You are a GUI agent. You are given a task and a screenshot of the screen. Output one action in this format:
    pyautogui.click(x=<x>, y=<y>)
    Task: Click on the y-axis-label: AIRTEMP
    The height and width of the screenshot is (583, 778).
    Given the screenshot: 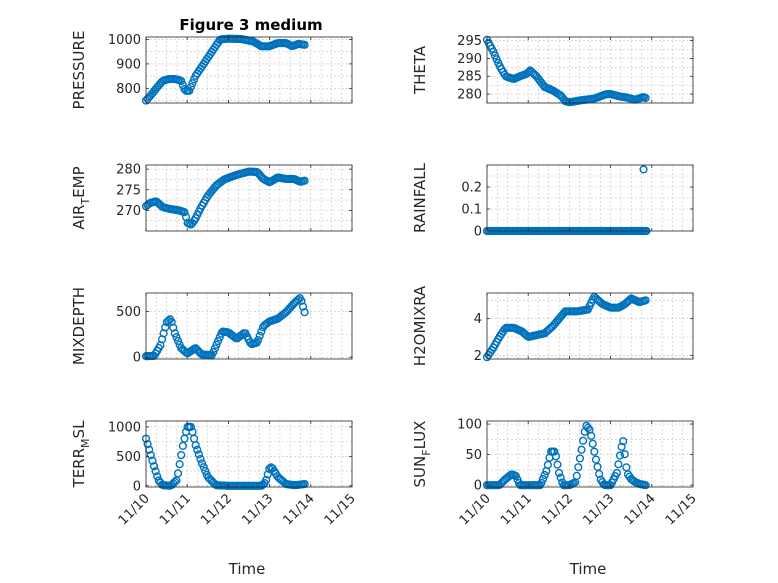 What is the action you would take?
    pyautogui.click(x=81, y=197)
    